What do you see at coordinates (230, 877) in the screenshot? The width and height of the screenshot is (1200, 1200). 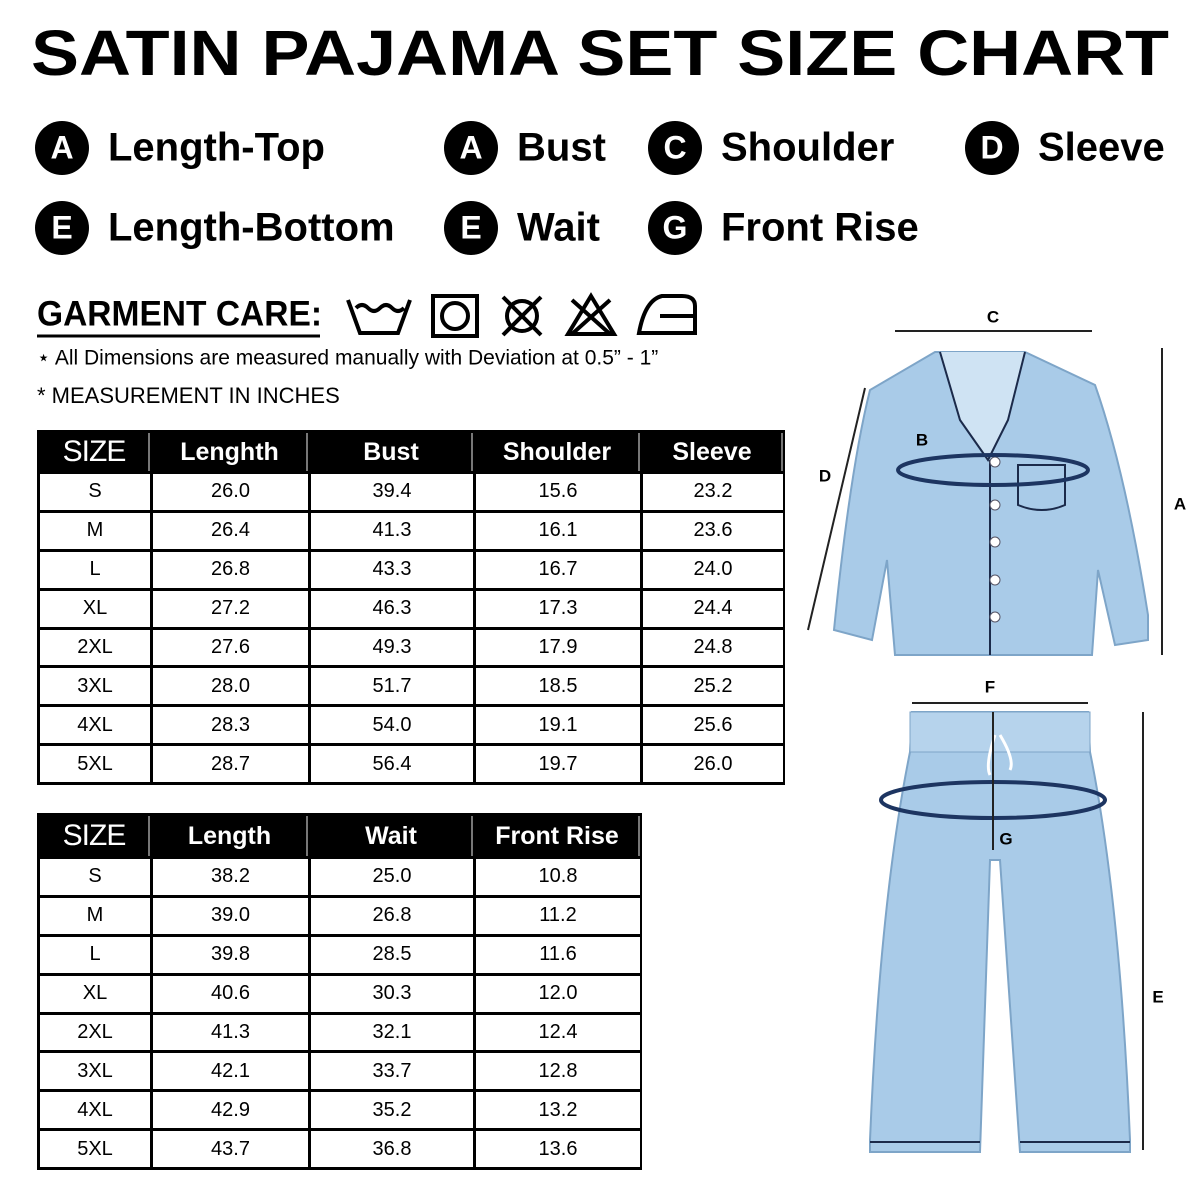 I see `table-cell: 38.2` at bounding box center [230, 877].